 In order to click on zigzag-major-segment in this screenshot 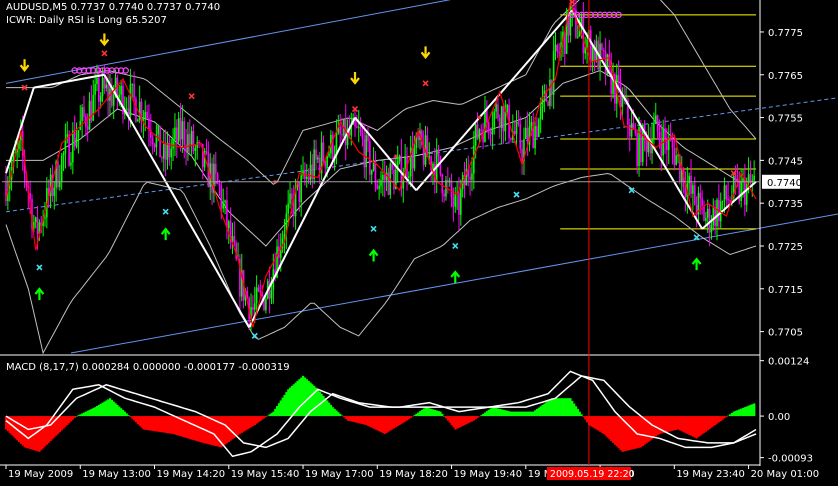, I will do `click(302, 222)`.